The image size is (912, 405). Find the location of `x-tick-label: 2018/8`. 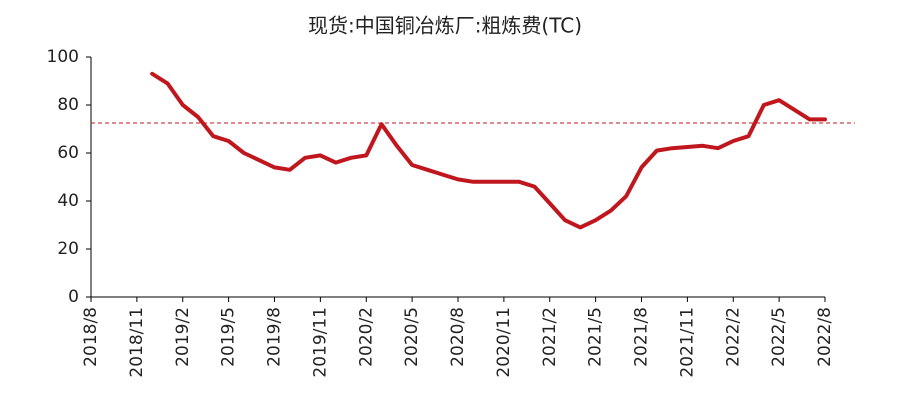

x-tick-label: 2018/8 is located at coordinates (91, 337).